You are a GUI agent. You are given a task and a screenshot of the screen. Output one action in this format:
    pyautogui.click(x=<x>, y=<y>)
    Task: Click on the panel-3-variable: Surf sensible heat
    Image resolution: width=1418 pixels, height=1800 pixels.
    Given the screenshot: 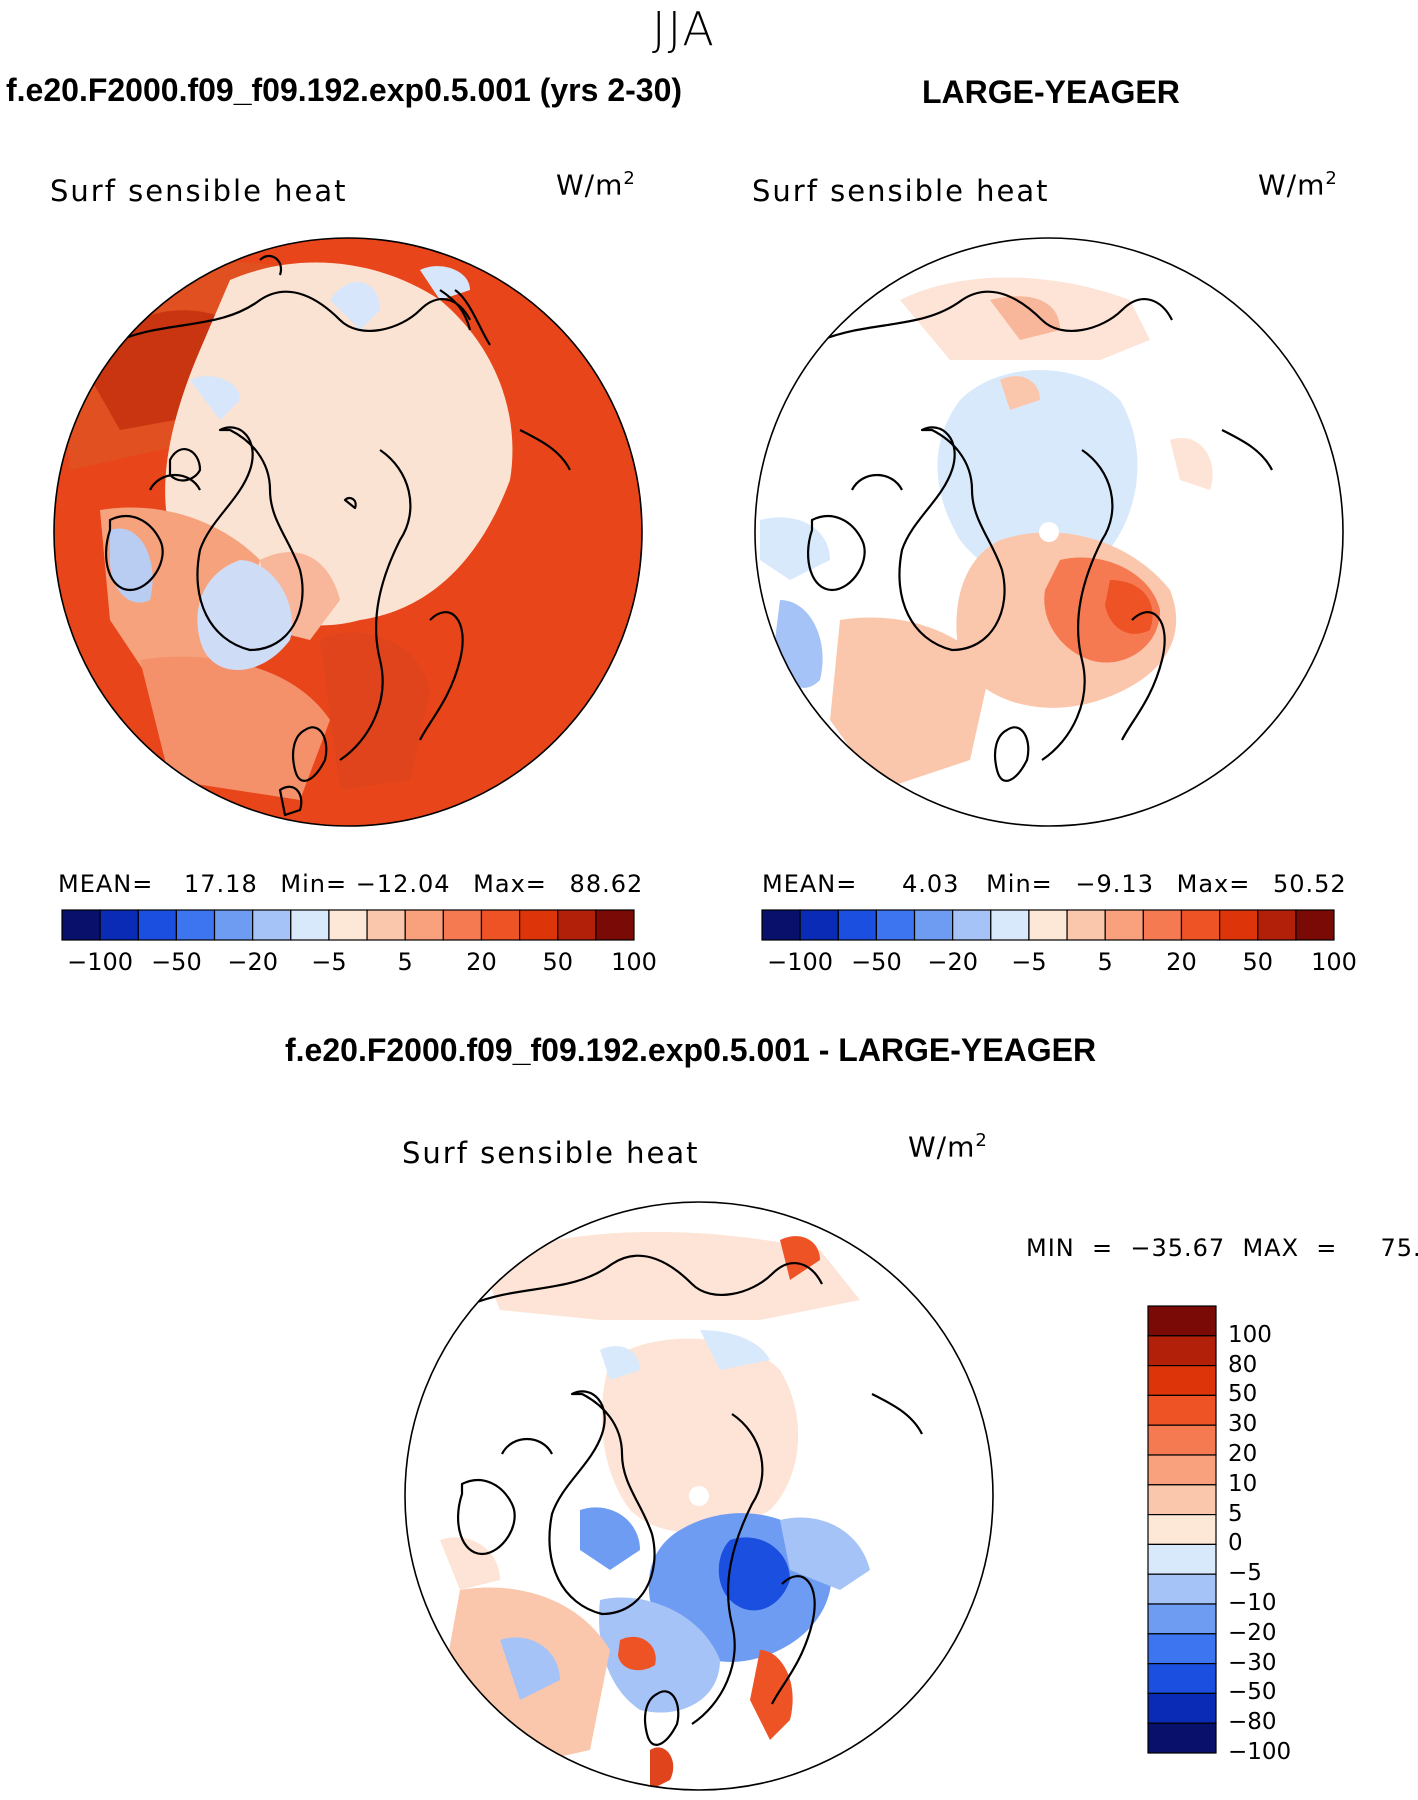 What is the action you would take?
    pyautogui.click(x=551, y=1153)
    